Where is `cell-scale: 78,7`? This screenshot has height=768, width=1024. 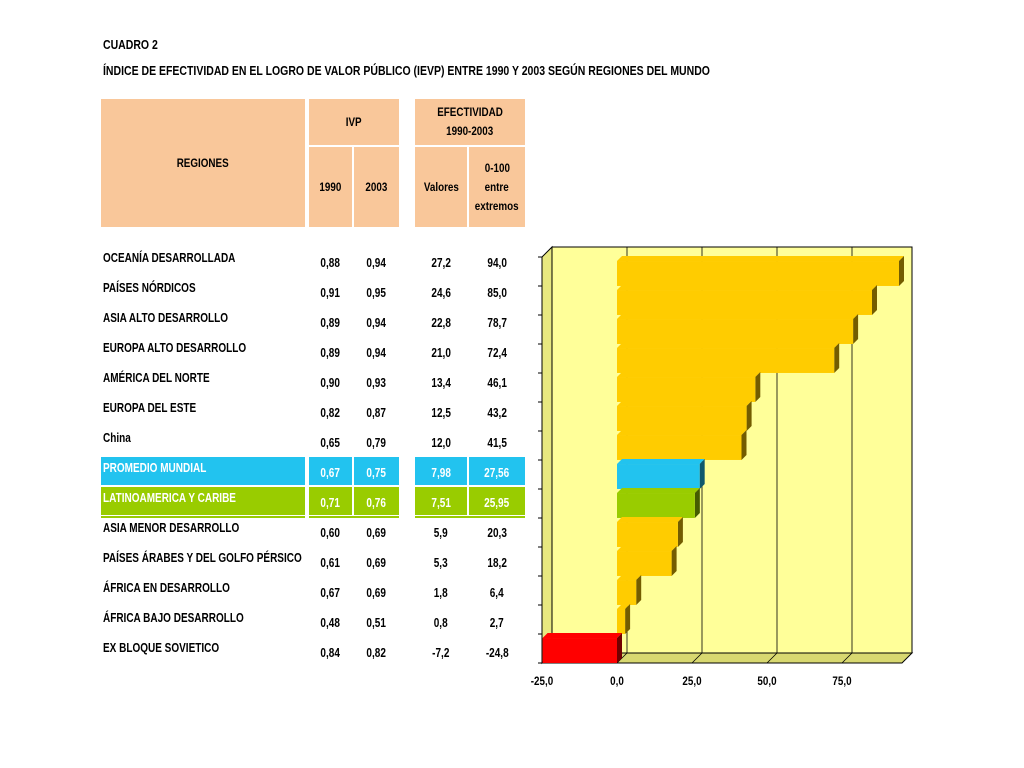 cell-scale: 78,7 is located at coordinates (497, 323).